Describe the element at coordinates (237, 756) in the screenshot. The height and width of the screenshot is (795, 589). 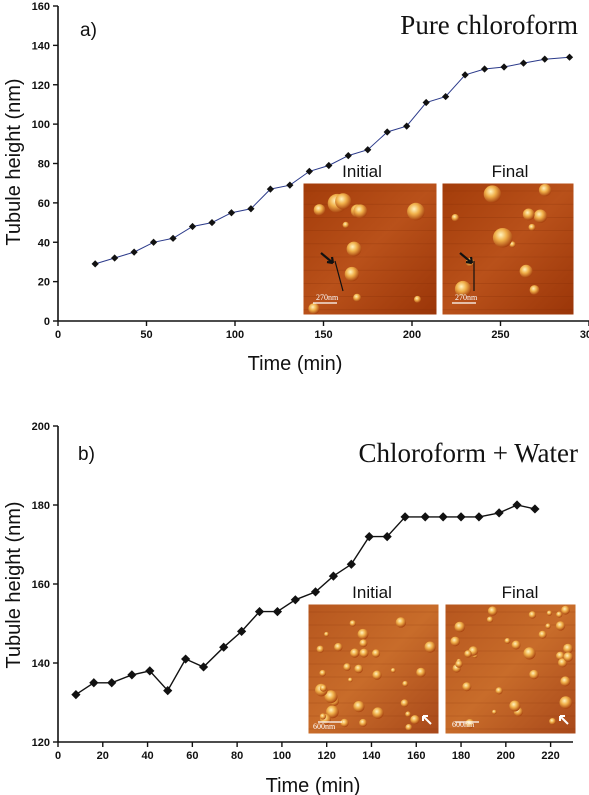
I see `x-tick-label: 80` at that location.